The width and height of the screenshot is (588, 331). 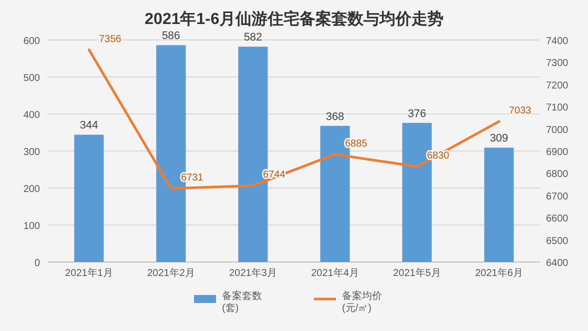 I want to click on y2-tick-label: 6400, so click(x=557, y=263).